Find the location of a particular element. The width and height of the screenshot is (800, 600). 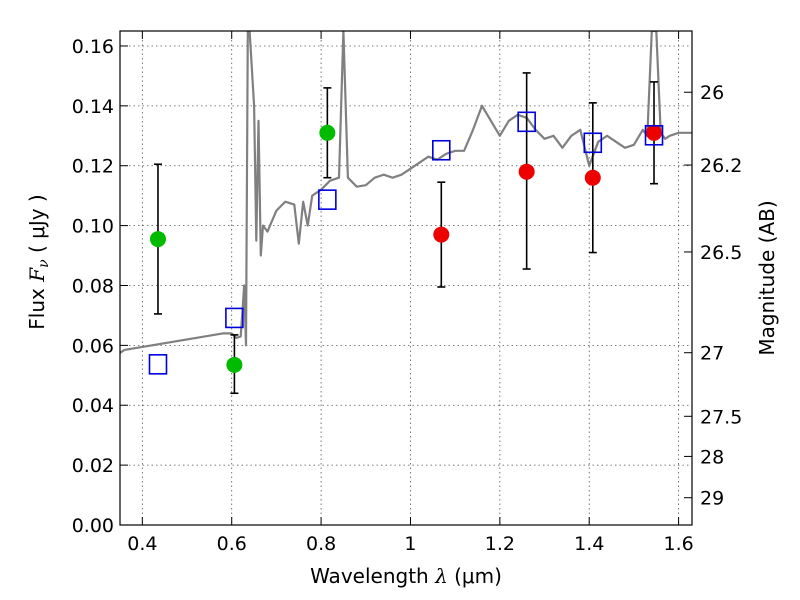

x-tick-label: 0.6 is located at coordinates (232, 544).